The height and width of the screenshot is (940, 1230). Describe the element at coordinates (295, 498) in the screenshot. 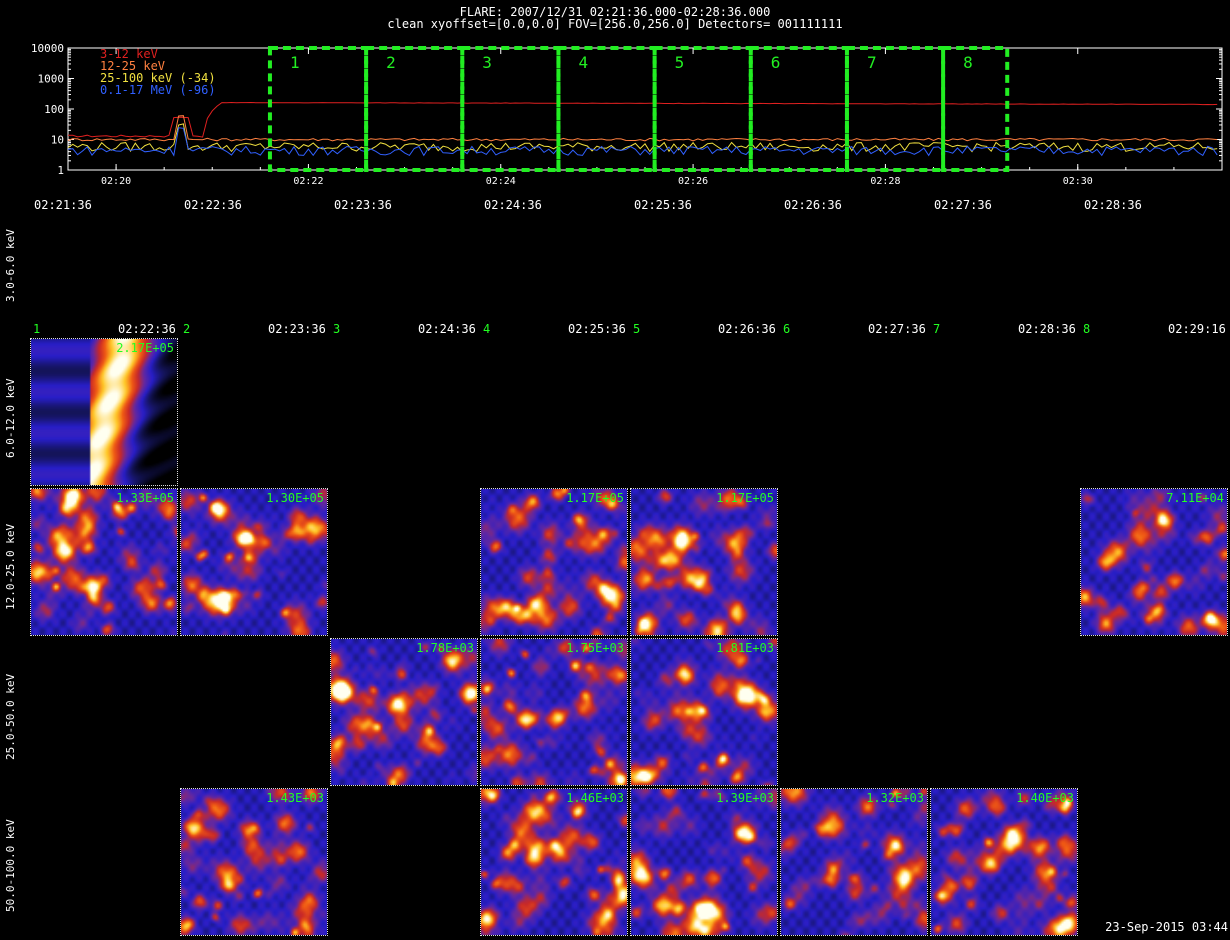

I see `peak-value-label: 1.30E+05` at that location.